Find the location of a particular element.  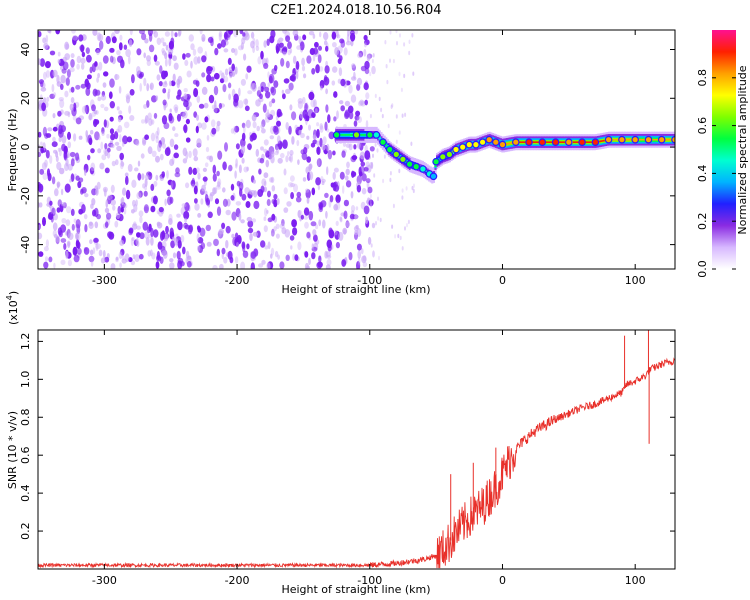

signal-cell is located at coordinates (344, 135).